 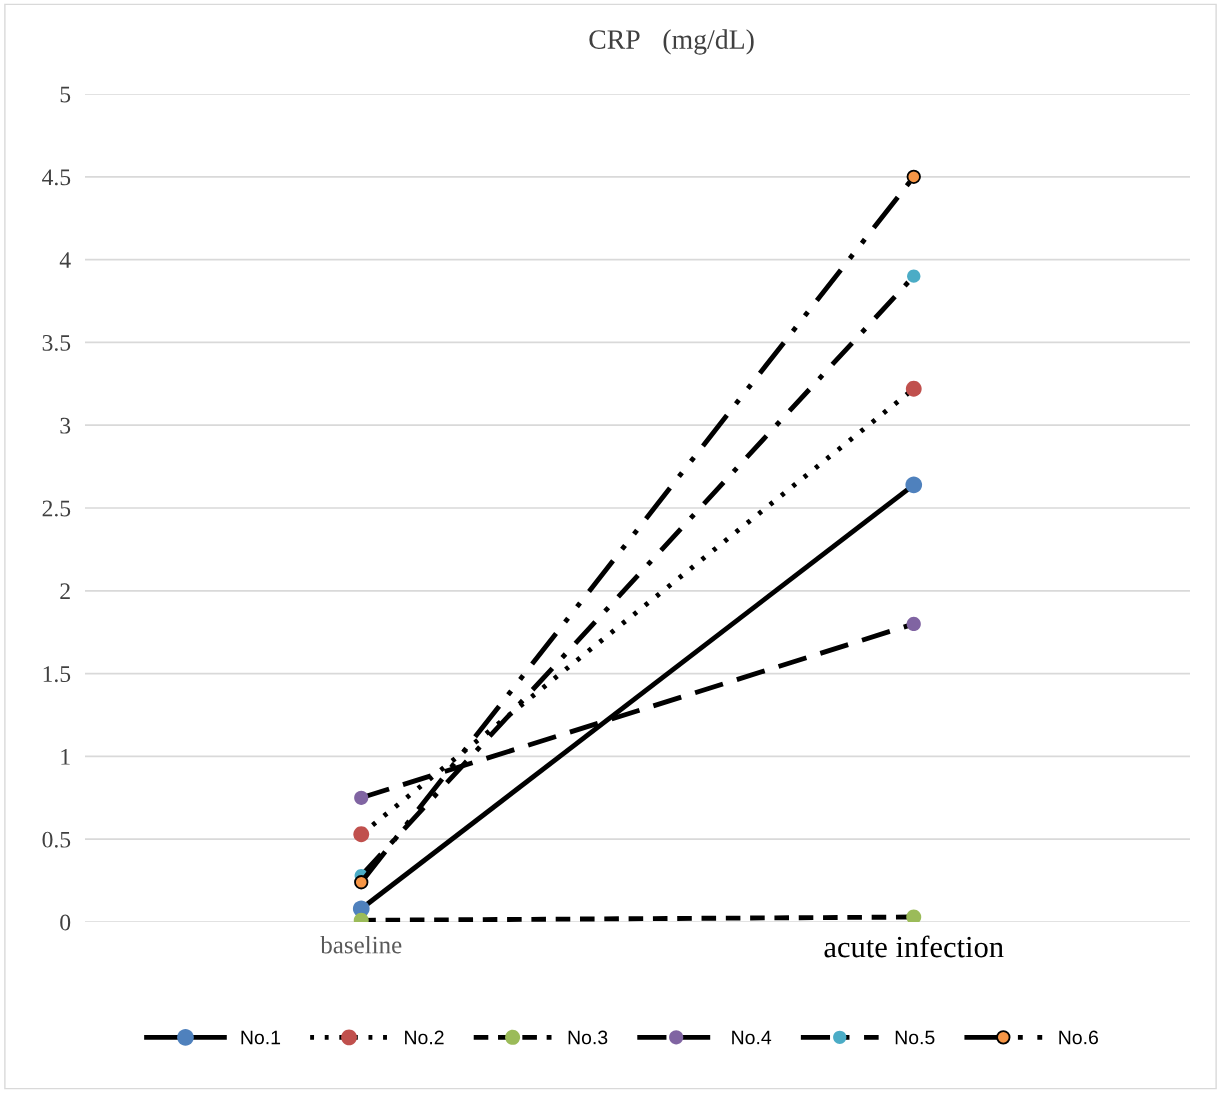 I want to click on y-tick-label: 5, so click(x=65, y=94).